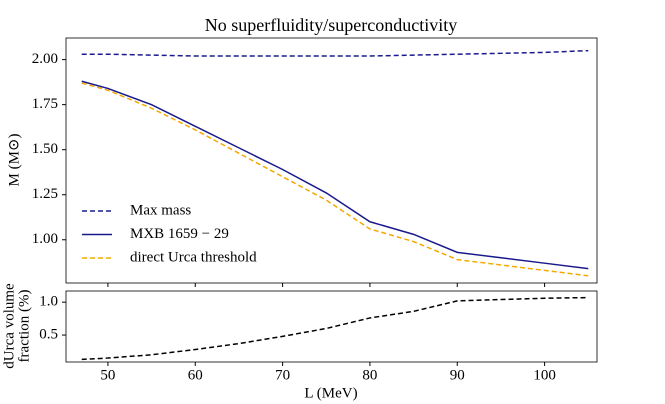 The width and height of the screenshot is (665, 404). I want to click on x-tick-label: 50, so click(107, 375).